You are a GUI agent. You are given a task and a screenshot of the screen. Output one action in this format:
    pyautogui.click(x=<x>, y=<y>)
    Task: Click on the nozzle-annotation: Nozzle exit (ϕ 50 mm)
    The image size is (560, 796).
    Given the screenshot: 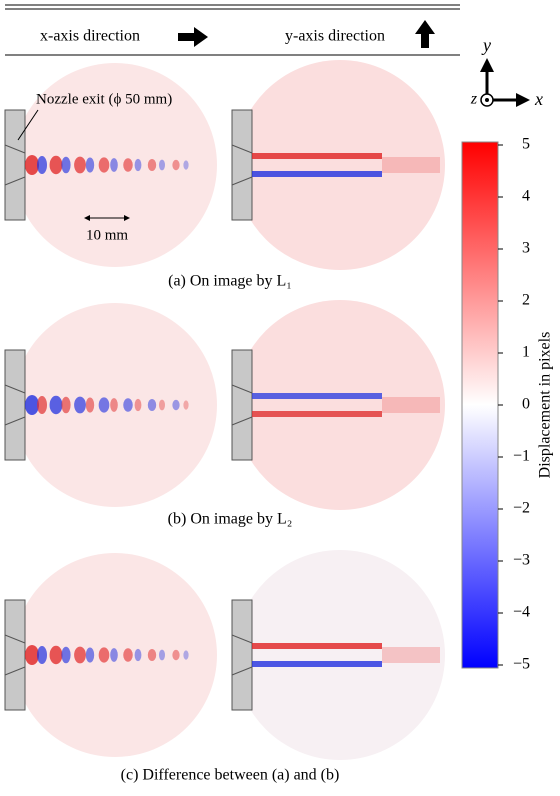 What is the action you would take?
    pyautogui.click(x=104, y=99)
    